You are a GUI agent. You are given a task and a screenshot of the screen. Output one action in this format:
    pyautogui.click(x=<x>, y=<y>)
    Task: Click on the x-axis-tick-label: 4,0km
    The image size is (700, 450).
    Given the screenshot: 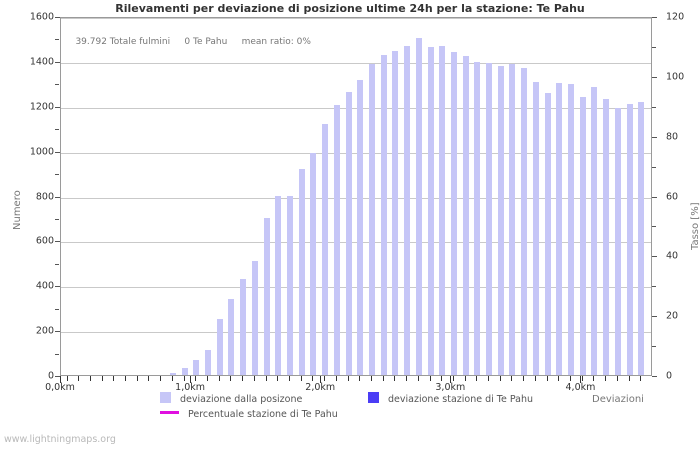 What is the action you would take?
    pyautogui.click(x=580, y=387)
    